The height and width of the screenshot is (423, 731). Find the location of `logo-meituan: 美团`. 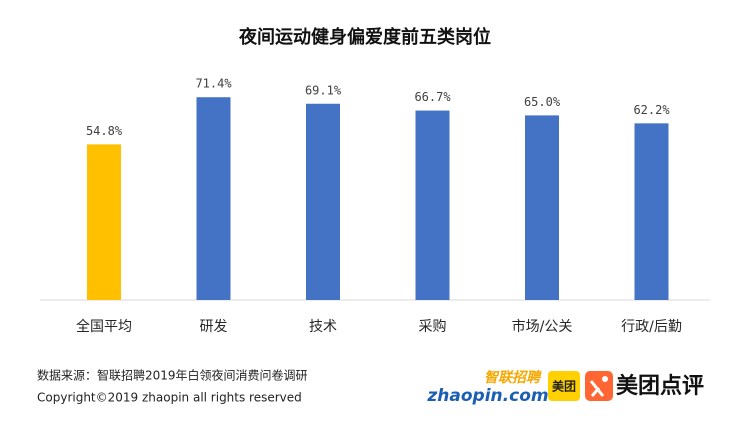

logo-meituan: 美团 is located at coordinates (564, 386).